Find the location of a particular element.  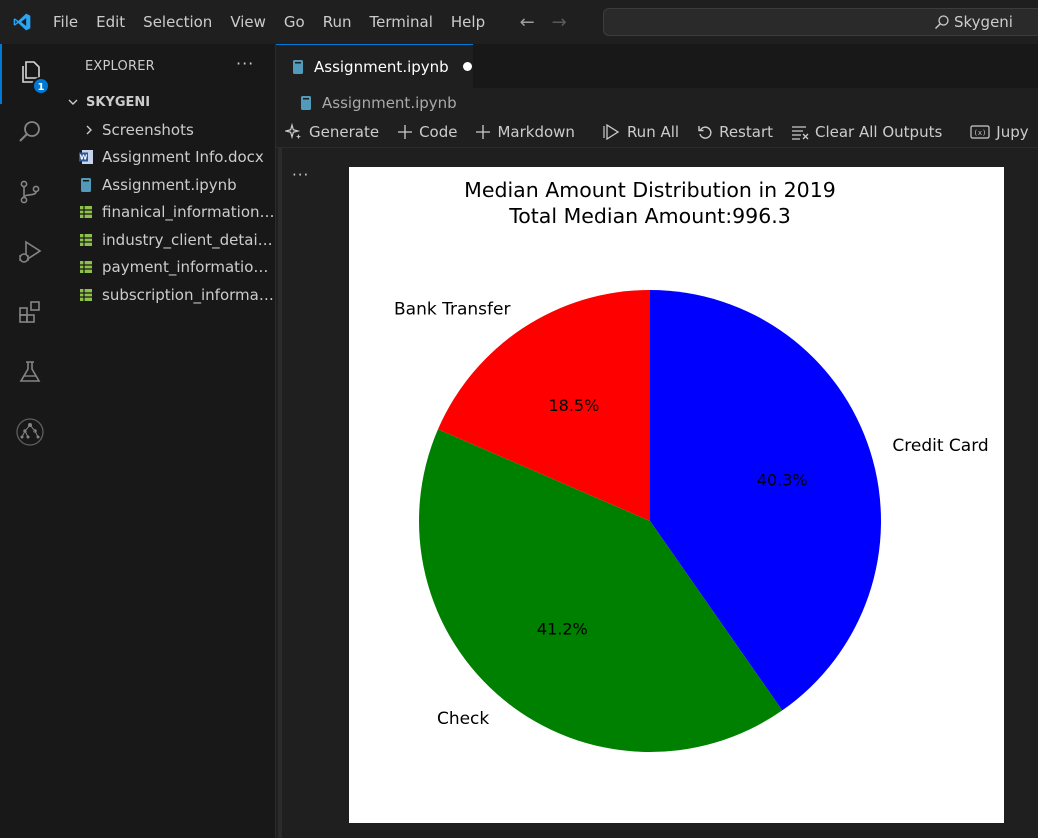

explorer-title: EXPLORER is located at coordinates (120, 66).